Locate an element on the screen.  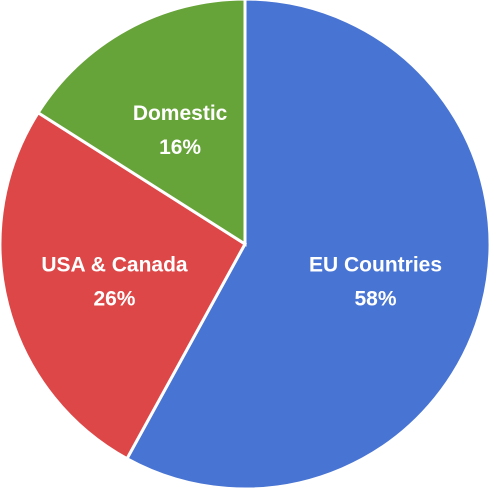
slice-percent-eu-countries: 58% is located at coordinates (376, 299).